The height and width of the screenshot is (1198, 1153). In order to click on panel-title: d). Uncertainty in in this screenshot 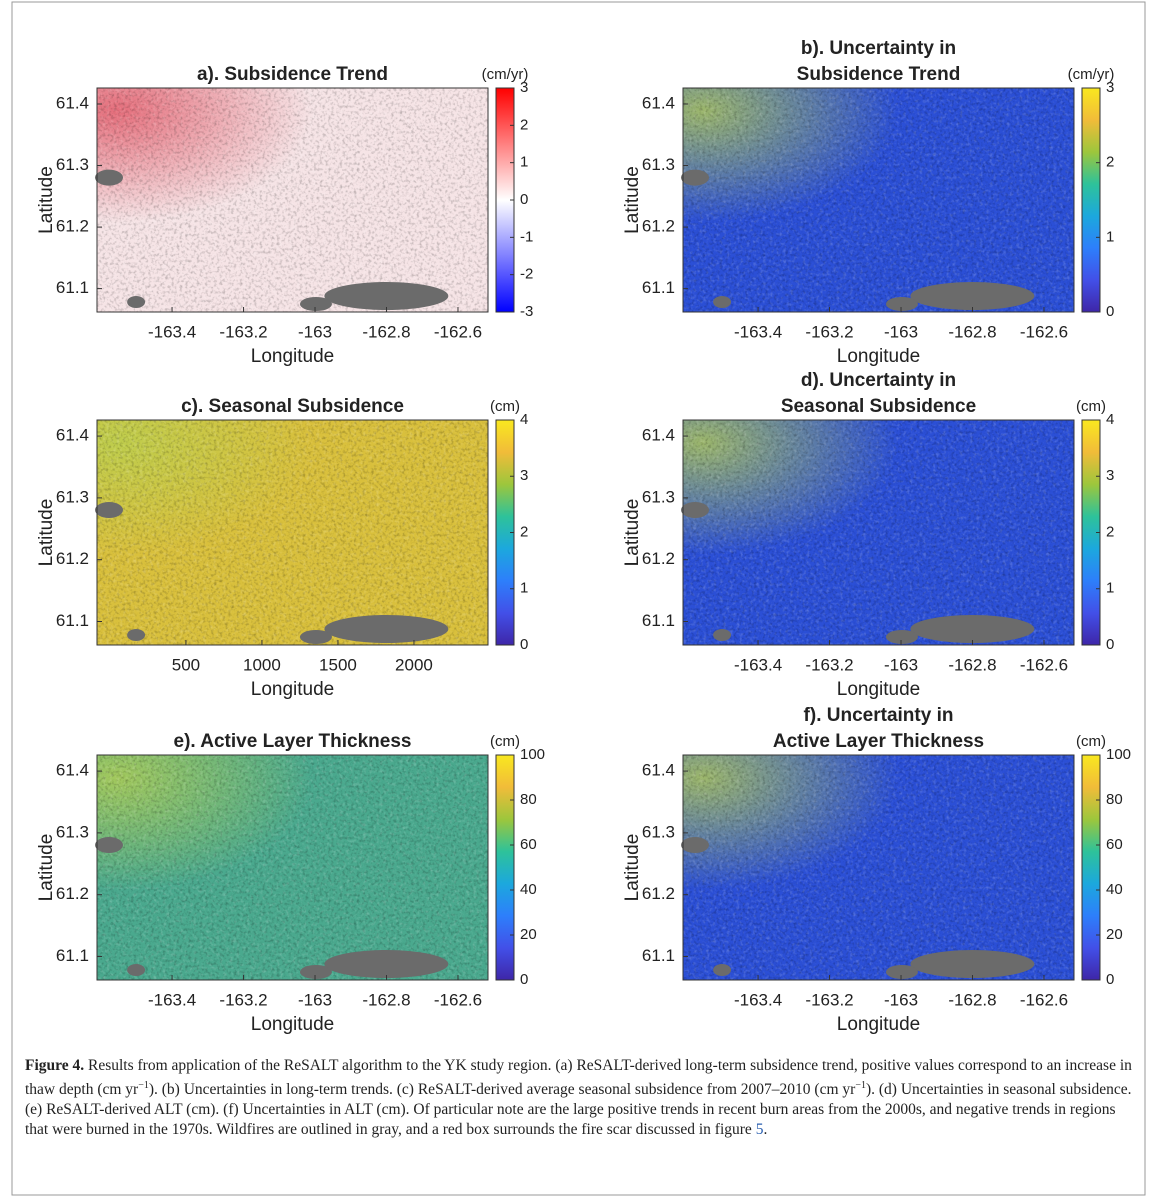, I will do `click(878, 380)`.